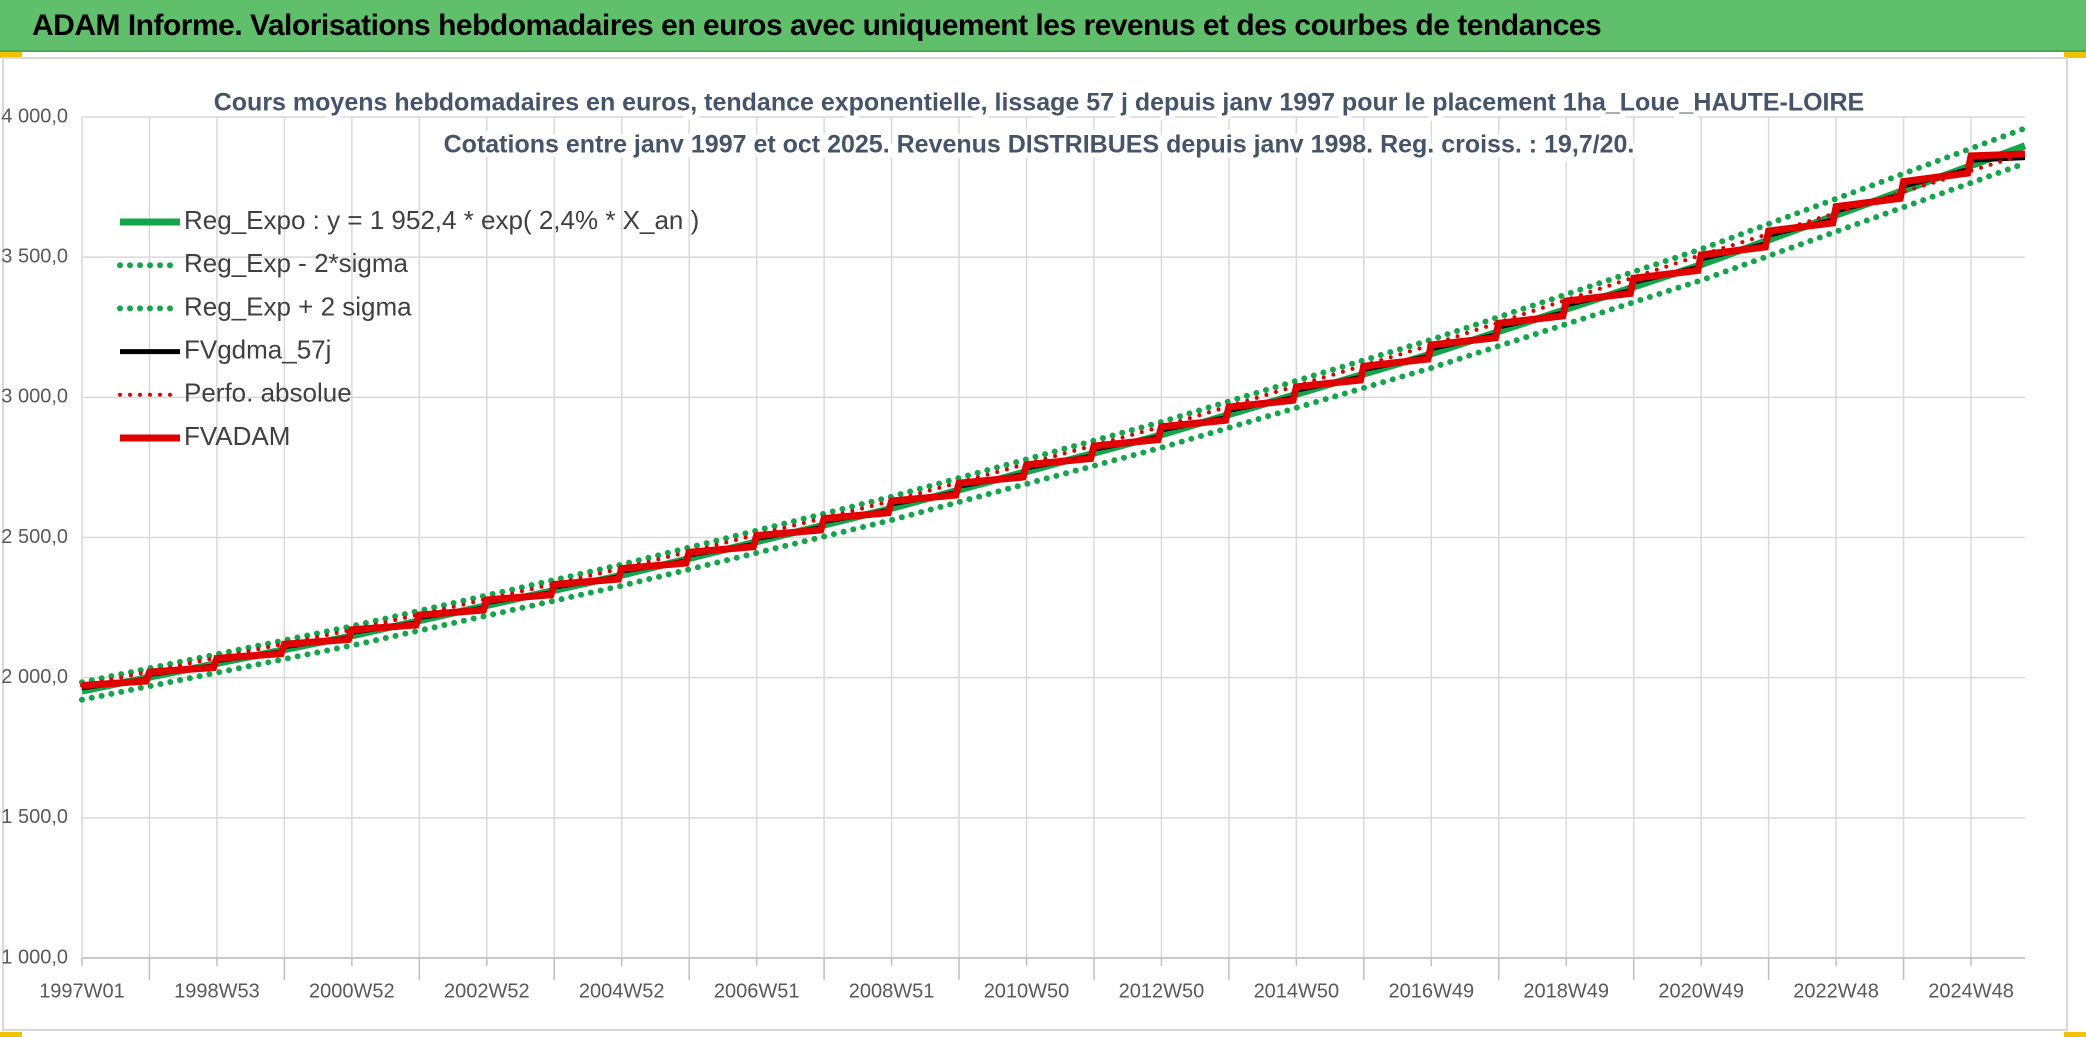 This screenshot has height=1037, width=2086. I want to click on legend-label: Reg_Exp - 2*sigma, so click(296, 263).